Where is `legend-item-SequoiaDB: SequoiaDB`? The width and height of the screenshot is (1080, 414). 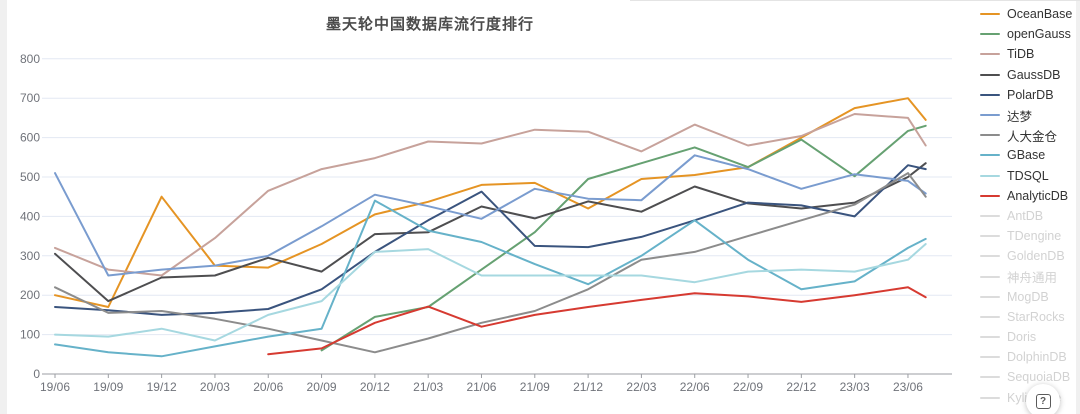 legend-item-SequoiaDB: SequoiaDB is located at coordinates (1030, 377).